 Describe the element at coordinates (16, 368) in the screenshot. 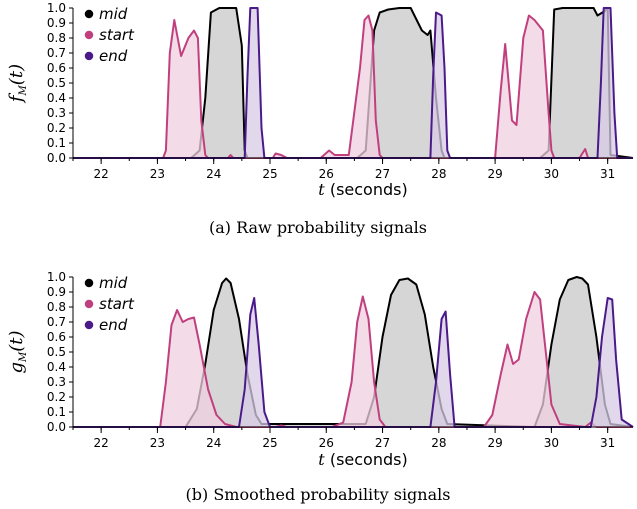

I see `y-axis-label-main: g` at that location.